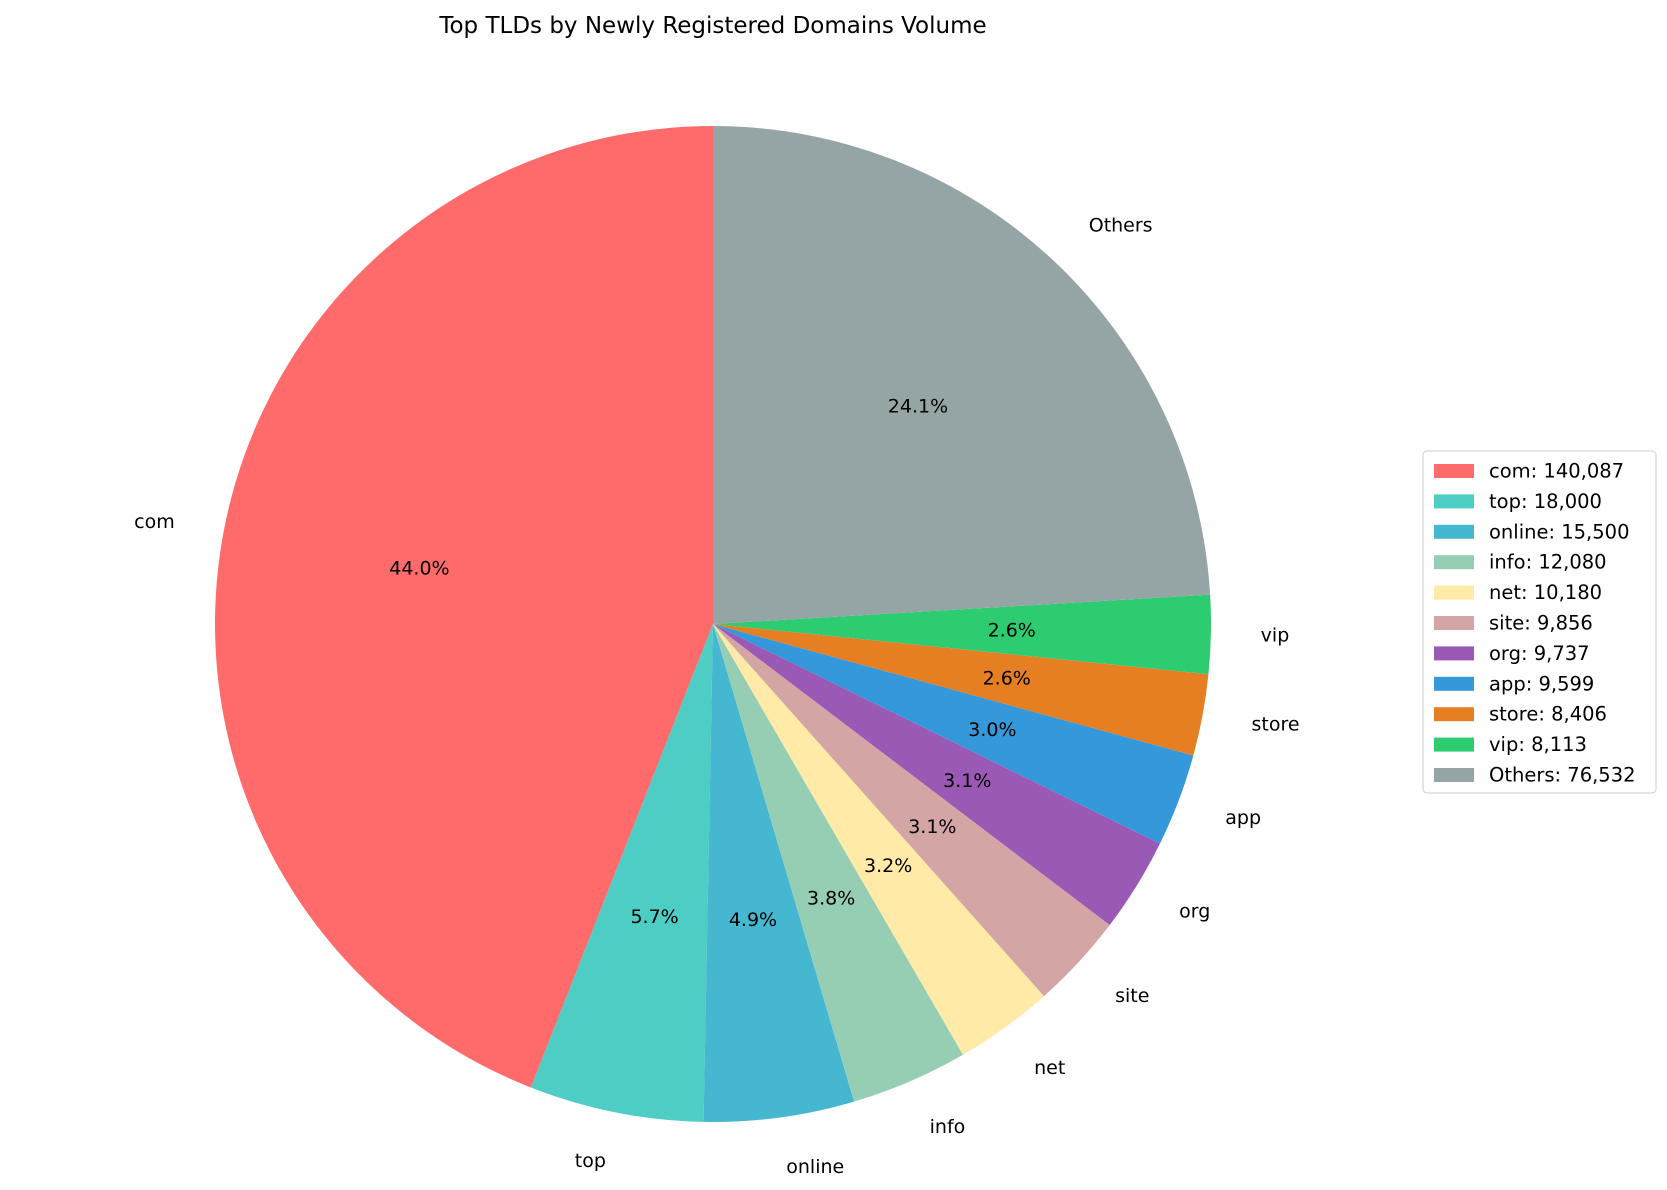  I want to click on slice-percent-org: 3.1%, so click(967, 781).